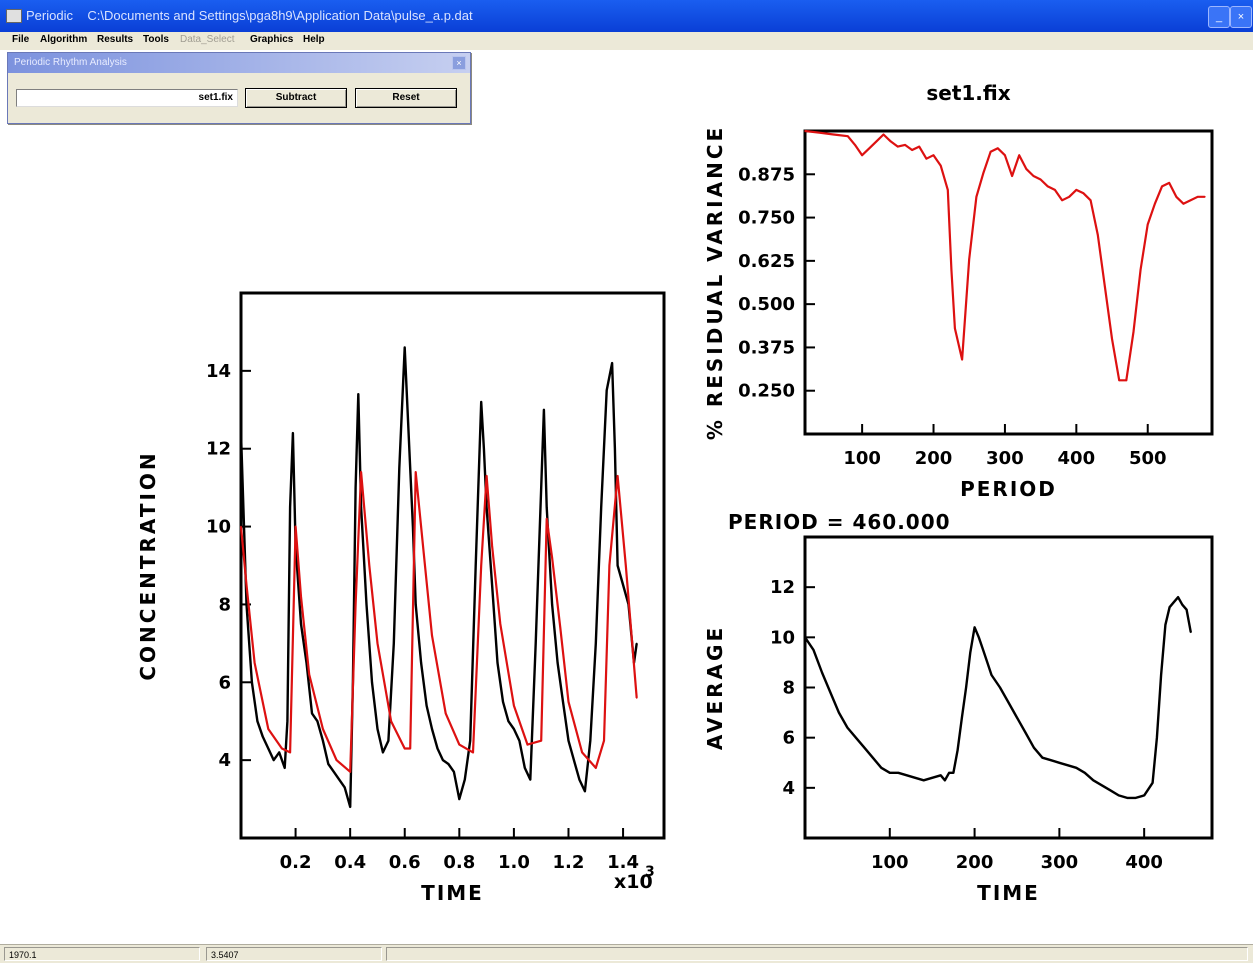 Image resolution: width=1253 pixels, height=963 pixels. What do you see at coordinates (1241, 17) in the screenshot?
I see `close-button: ×` at bounding box center [1241, 17].